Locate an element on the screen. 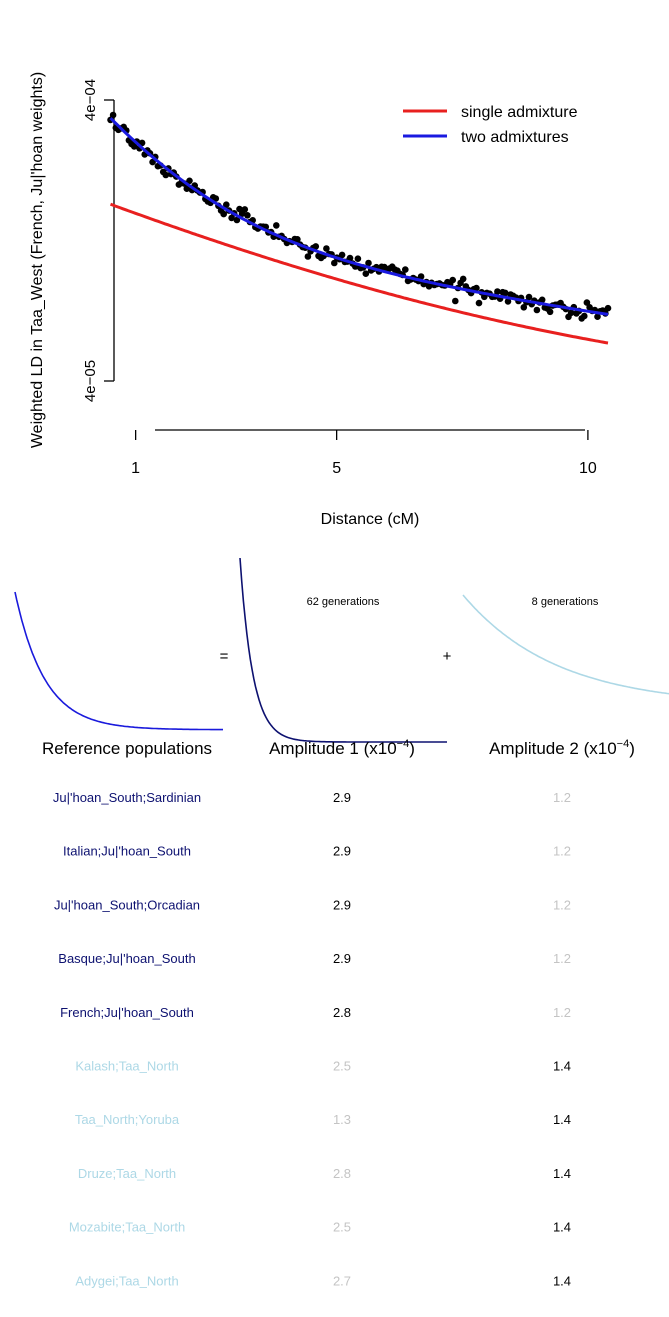 The width and height of the screenshot is (669, 1317). table-row: Druze;Taa_North 2.8 1.4 is located at coordinates (324, 1173).